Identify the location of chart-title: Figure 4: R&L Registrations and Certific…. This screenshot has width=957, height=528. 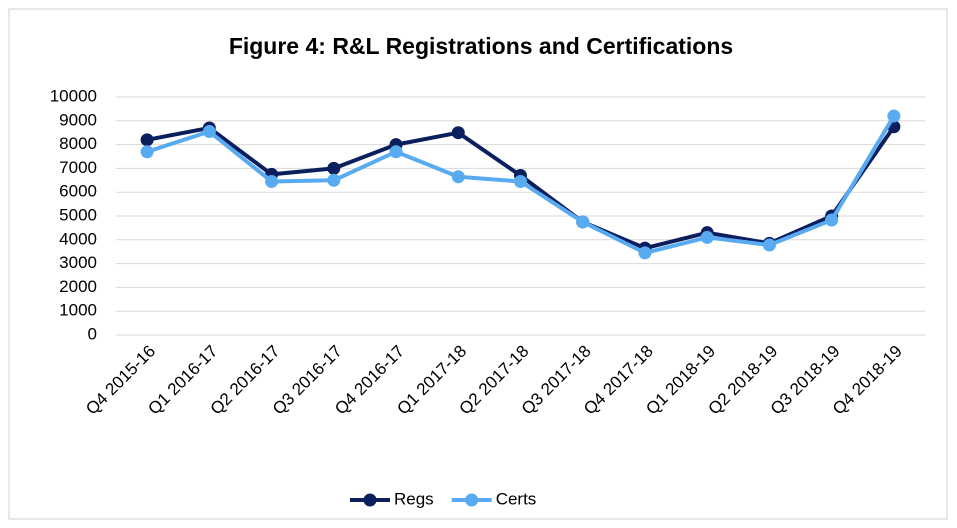
(481, 46).